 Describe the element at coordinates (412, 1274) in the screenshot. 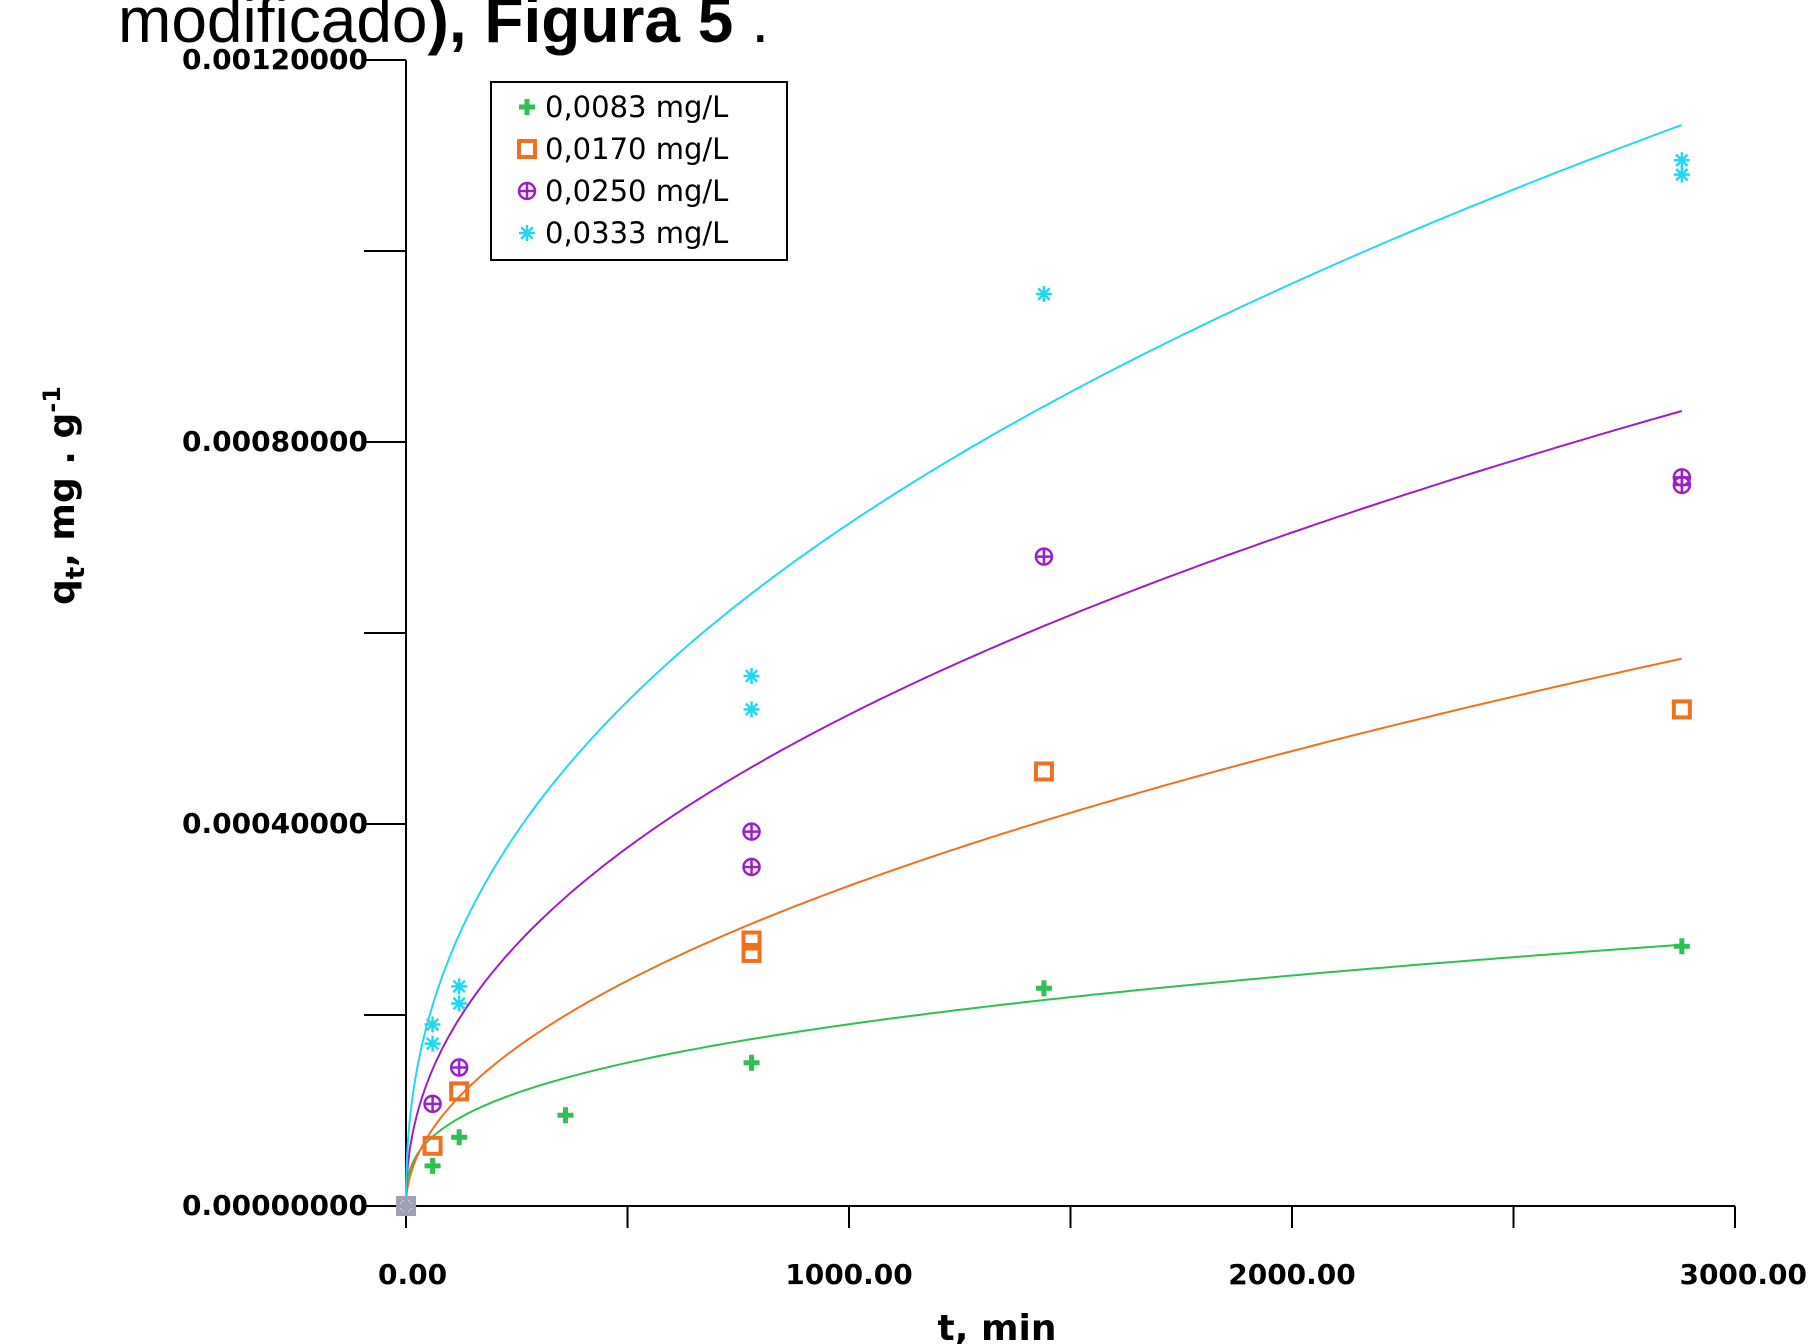

I see `x-tick-label: 0.00` at that location.